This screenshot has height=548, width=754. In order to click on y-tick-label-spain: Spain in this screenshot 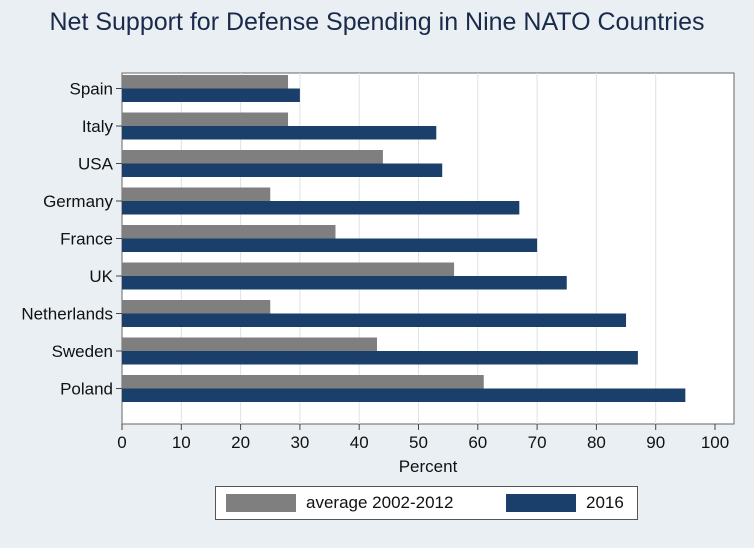, I will do `click(91, 89)`.